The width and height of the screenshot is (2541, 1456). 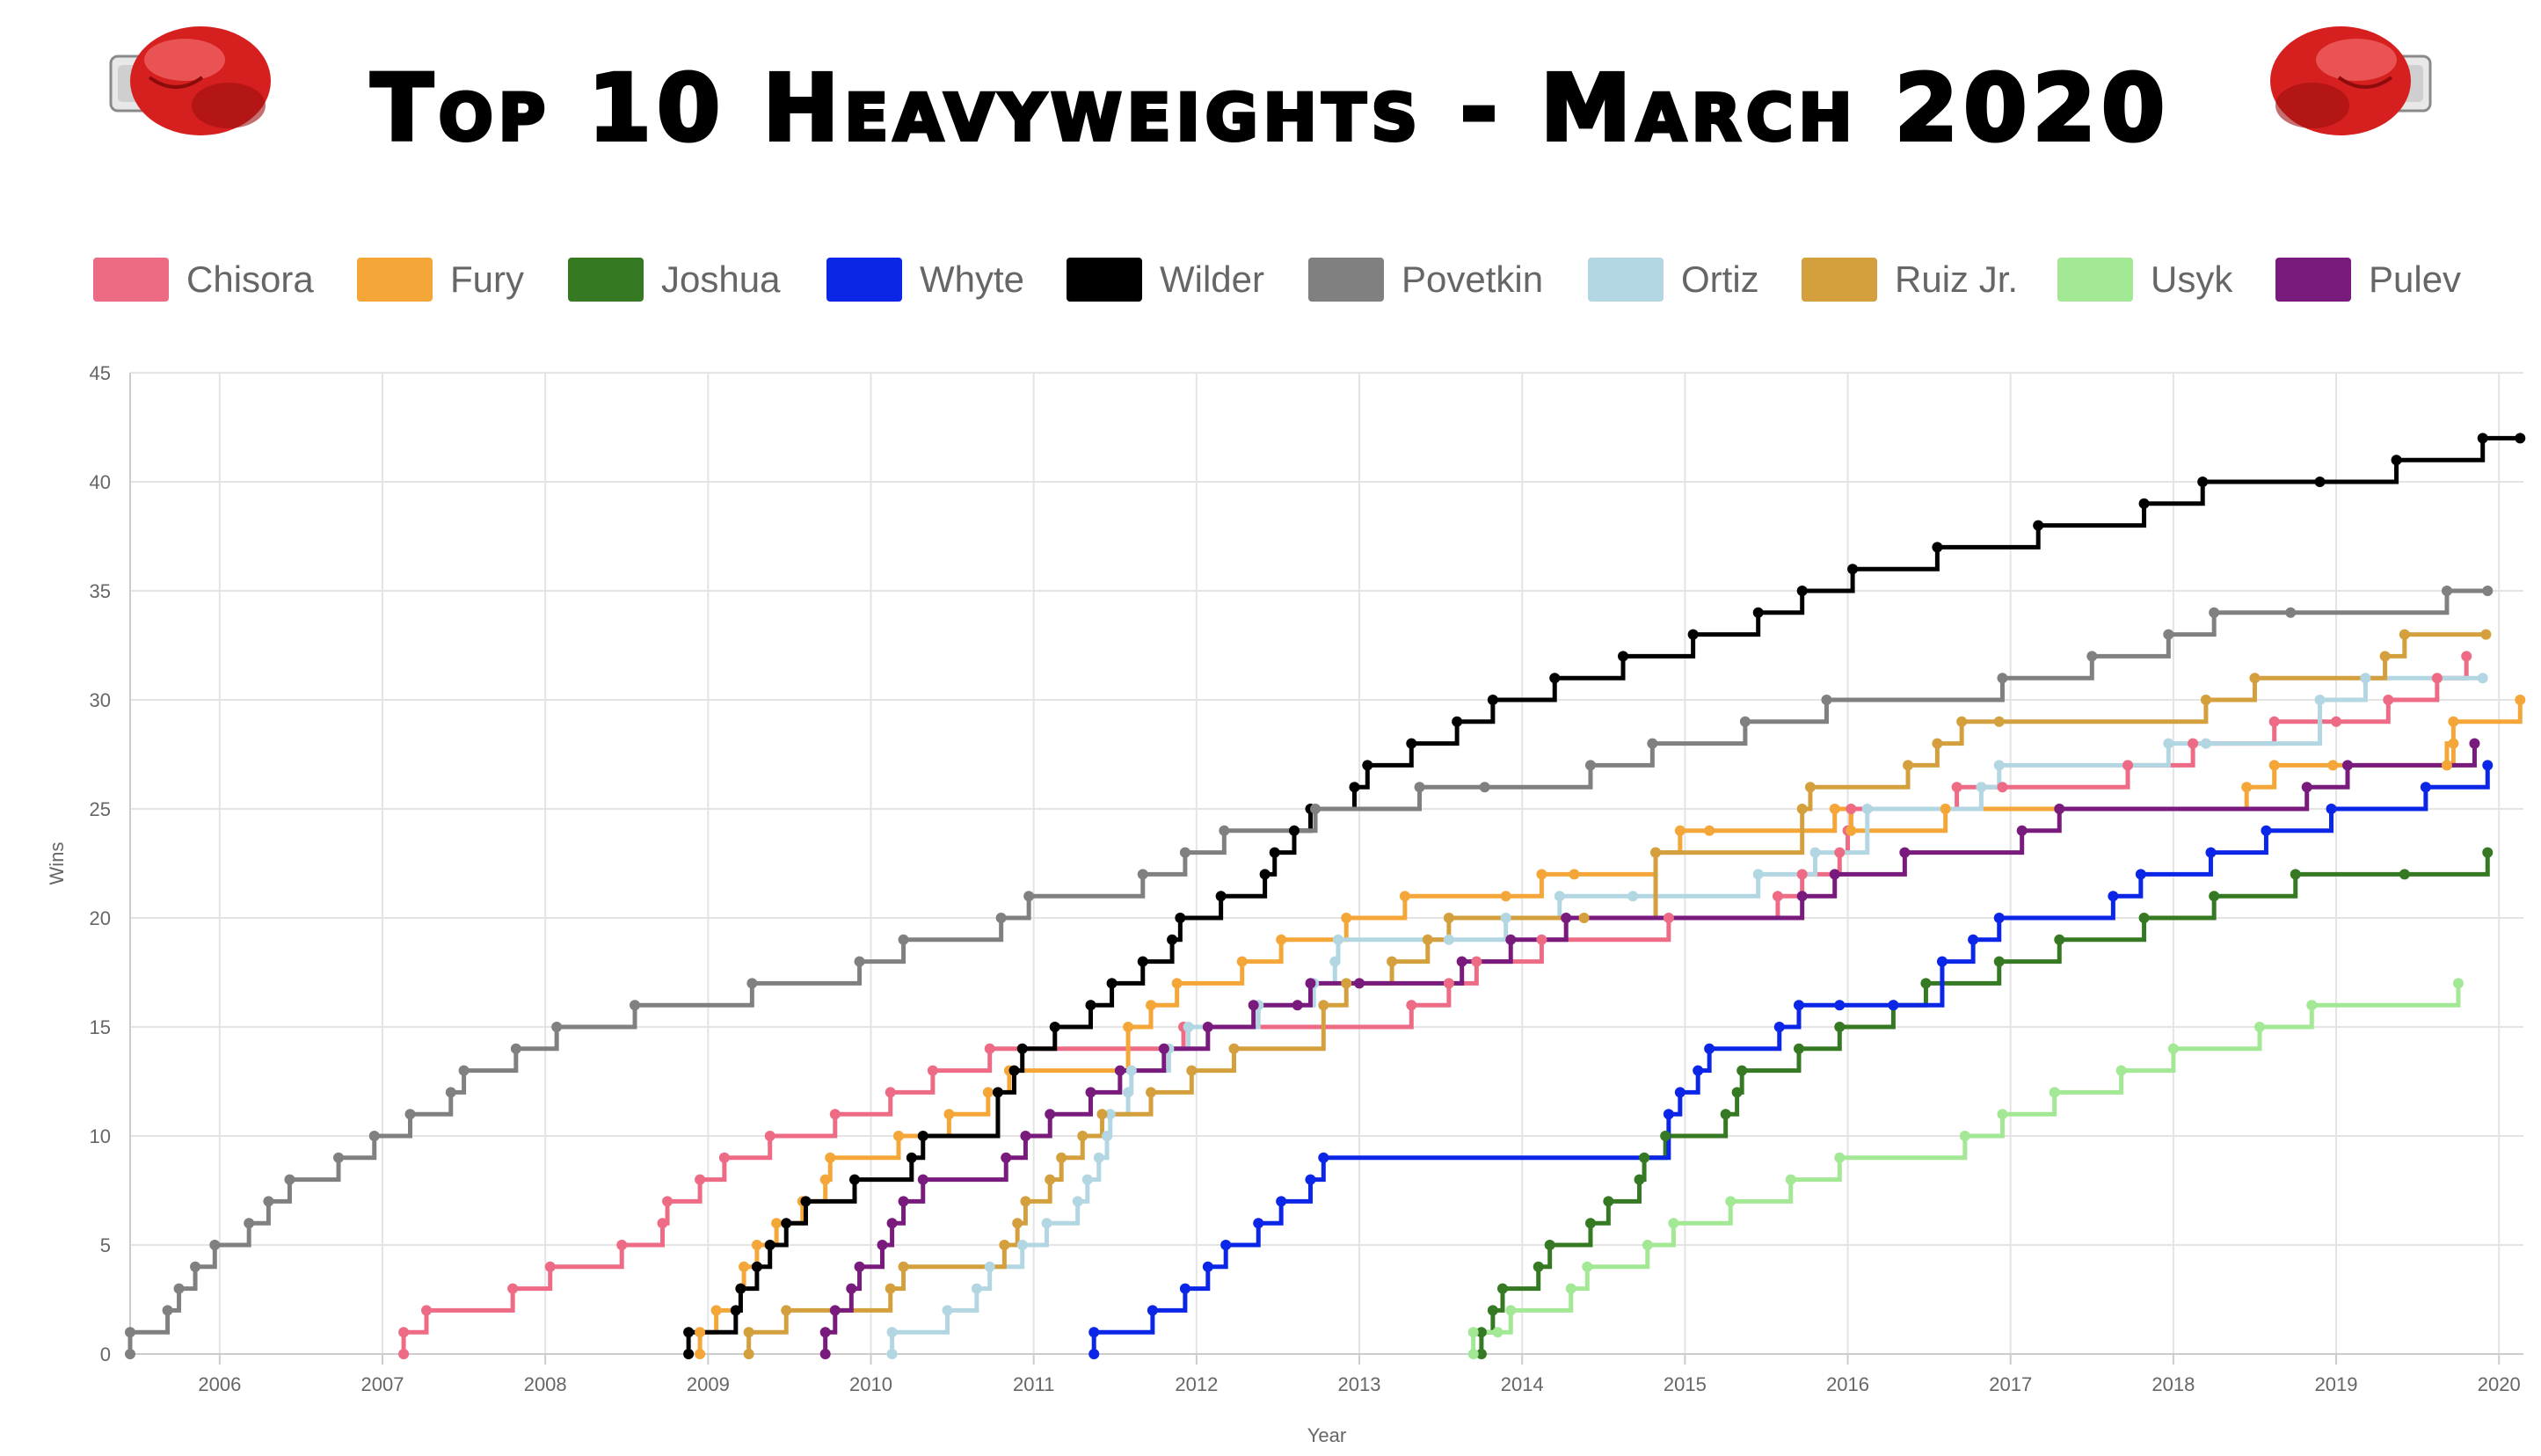 I want to click on y-tick-label: 20, so click(x=101, y=918).